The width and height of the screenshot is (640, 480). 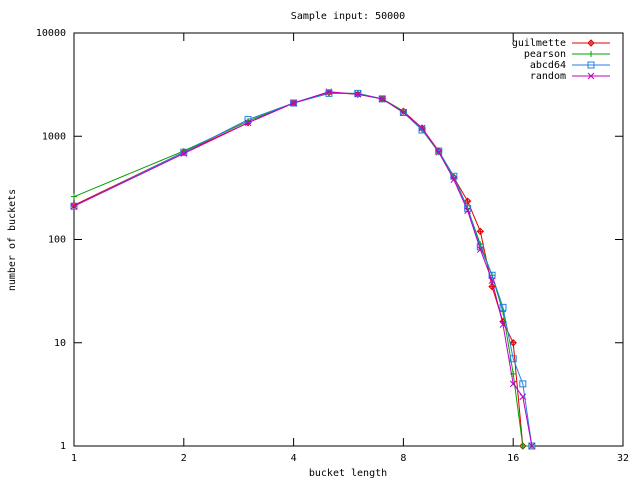 I want to click on x-axis-label: bucket length, so click(x=348, y=473).